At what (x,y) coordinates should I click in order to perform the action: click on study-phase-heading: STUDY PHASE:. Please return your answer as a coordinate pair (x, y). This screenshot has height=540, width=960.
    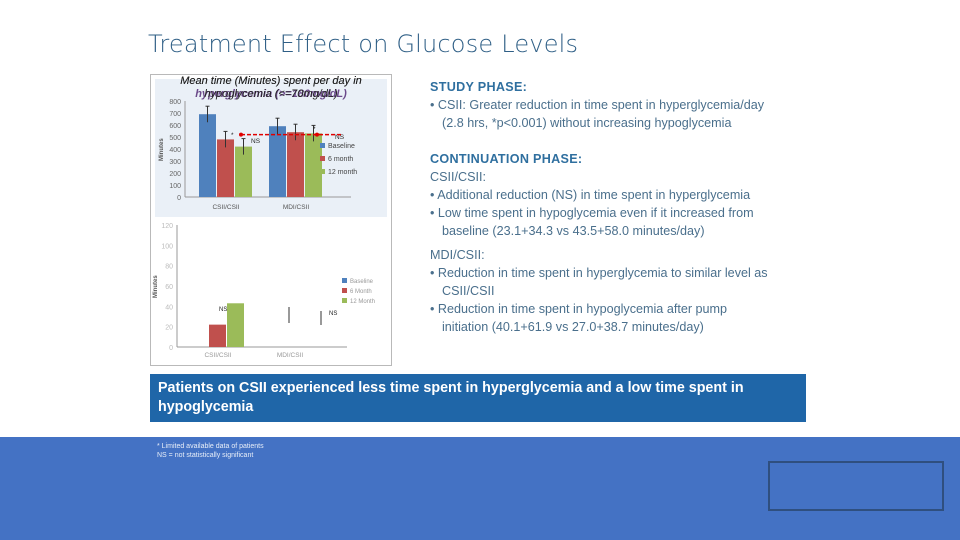
    Looking at the image, I should click on (479, 87).